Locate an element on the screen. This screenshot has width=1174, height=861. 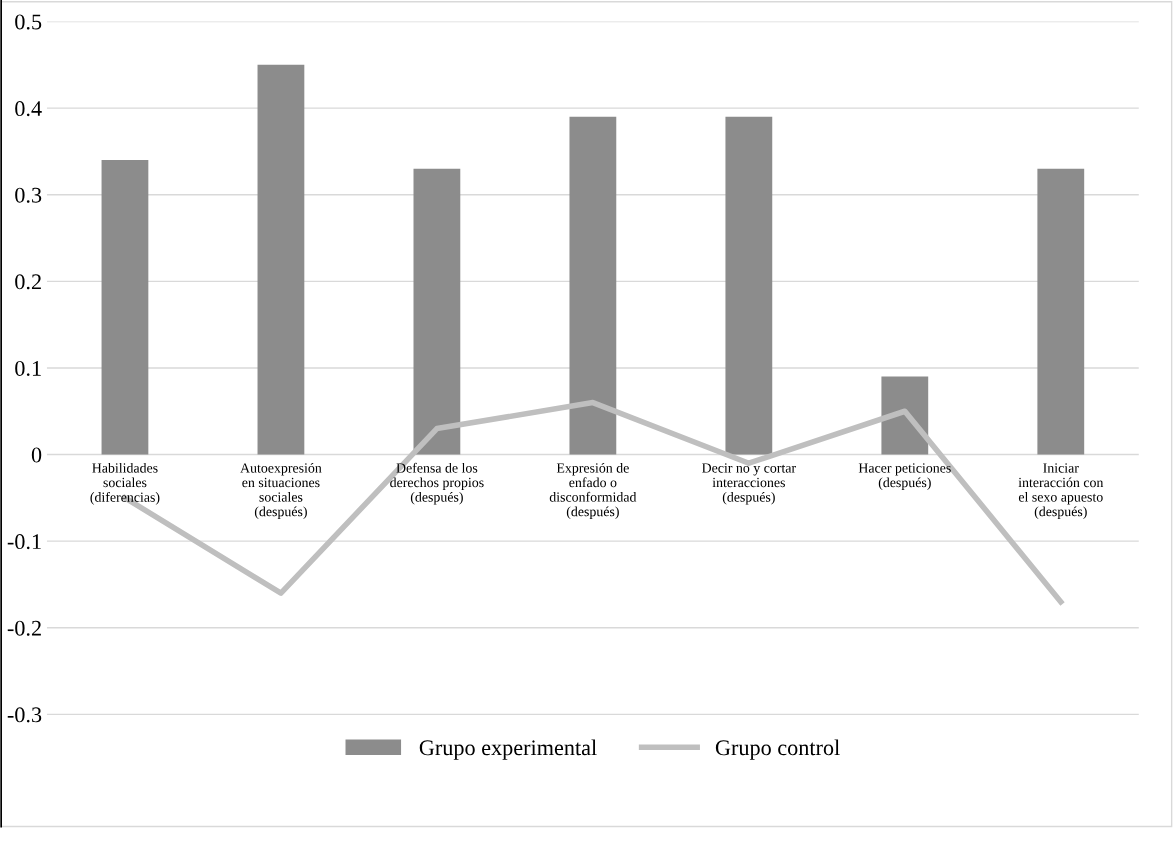
y-tick-label: -0.3 is located at coordinates (24, 715).